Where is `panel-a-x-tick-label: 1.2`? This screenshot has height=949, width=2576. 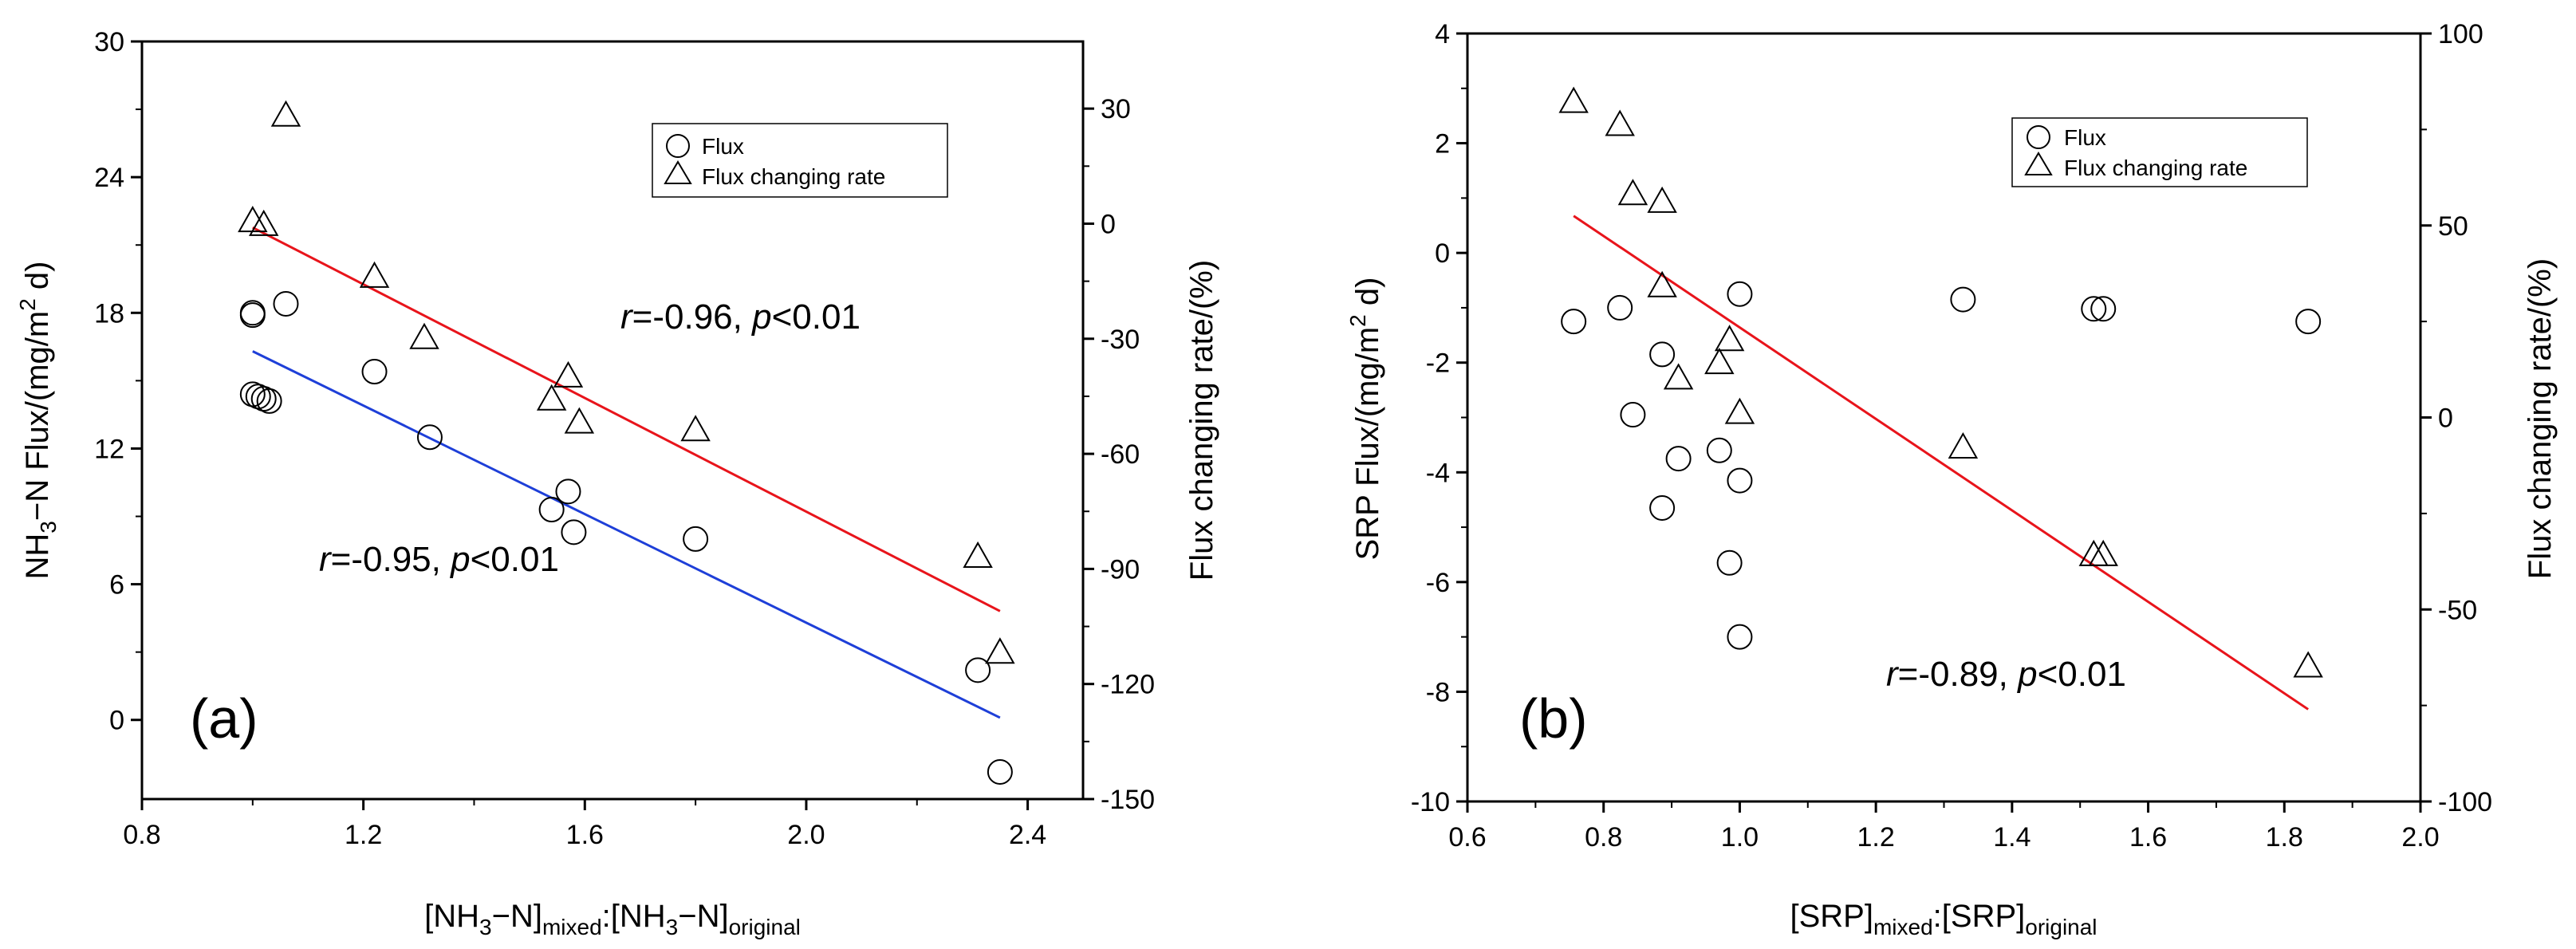
panel-a-x-tick-label: 1.2 is located at coordinates (363, 835).